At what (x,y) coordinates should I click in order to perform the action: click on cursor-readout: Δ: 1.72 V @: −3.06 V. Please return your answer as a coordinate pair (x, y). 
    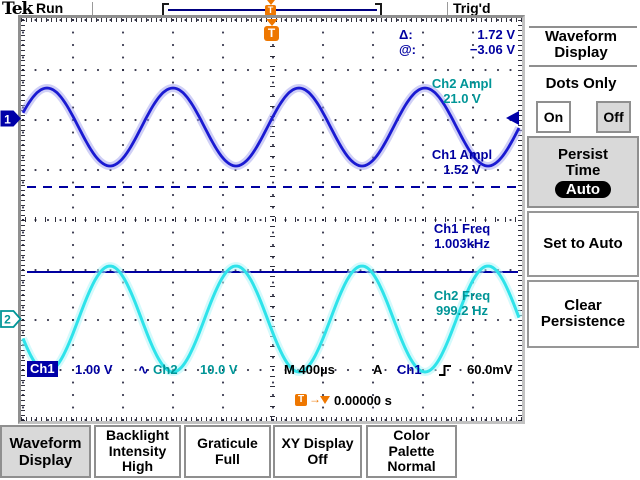
    Looking at the image, I should click on (457, 42).